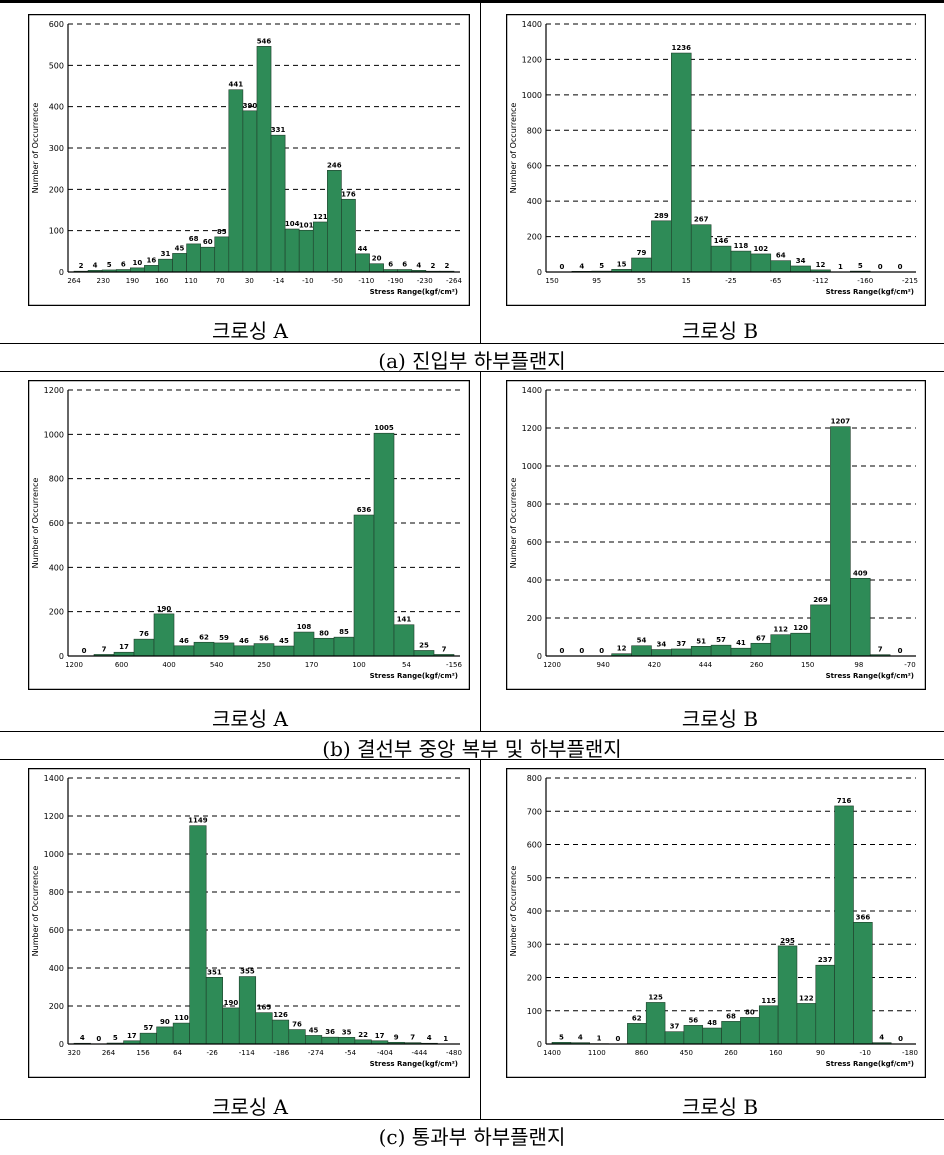 The height and width of the screenshot is (1155, 944). What do you see at coordinates (662, 645) in the screenshot?
I see `data-label: 34` at bounding box center [662, 645].